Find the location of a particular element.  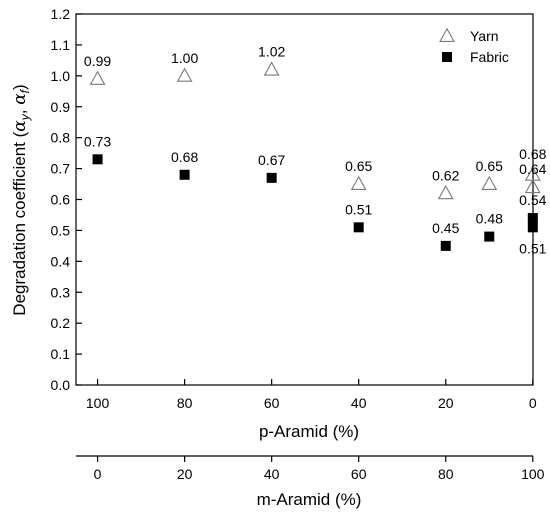

yarn-data-label: 1.00 is located at coordinates (184, 58).